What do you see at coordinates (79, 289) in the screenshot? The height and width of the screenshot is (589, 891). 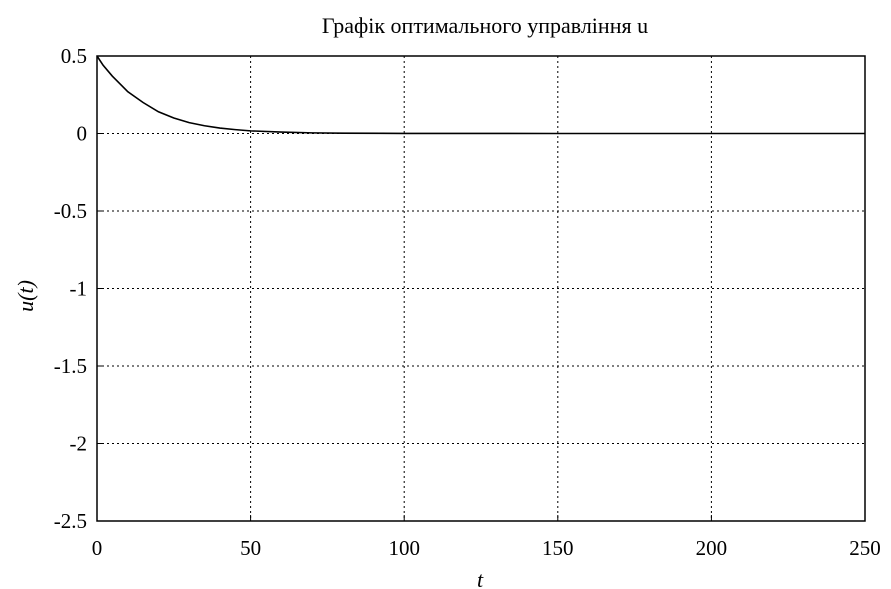 I see `y-tick-label: -1` at bounding box center [79, 289].